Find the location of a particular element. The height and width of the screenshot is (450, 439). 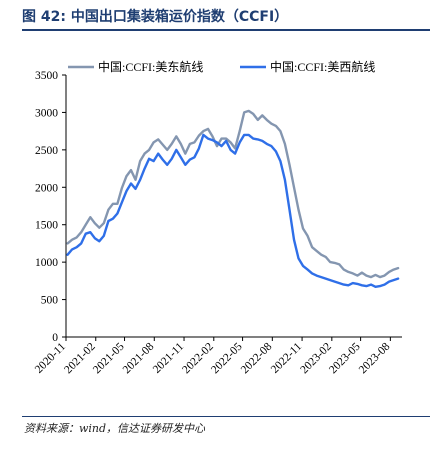

title-divider is located at coordinates (226, 30).